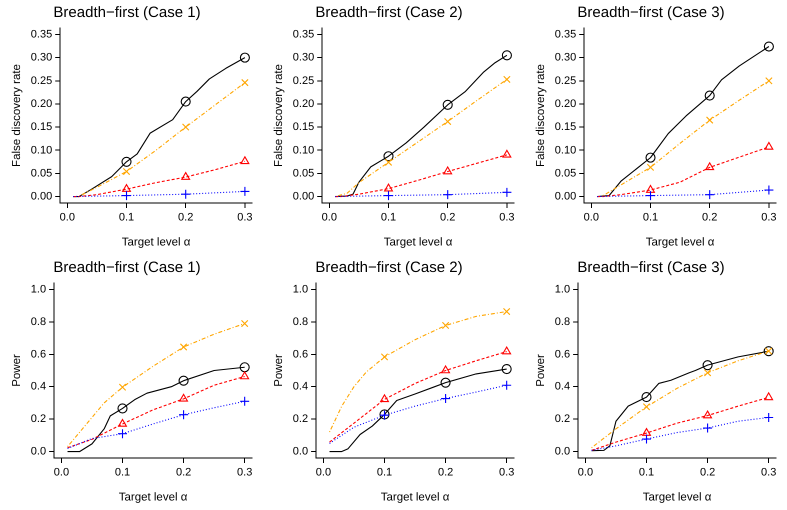 The height and width of the screenshot is (510, 787). What do you see at coordinates (565, 173) in the screenshot?
I see `y-tick-label: 0.05` at bounding box center [565, 173].